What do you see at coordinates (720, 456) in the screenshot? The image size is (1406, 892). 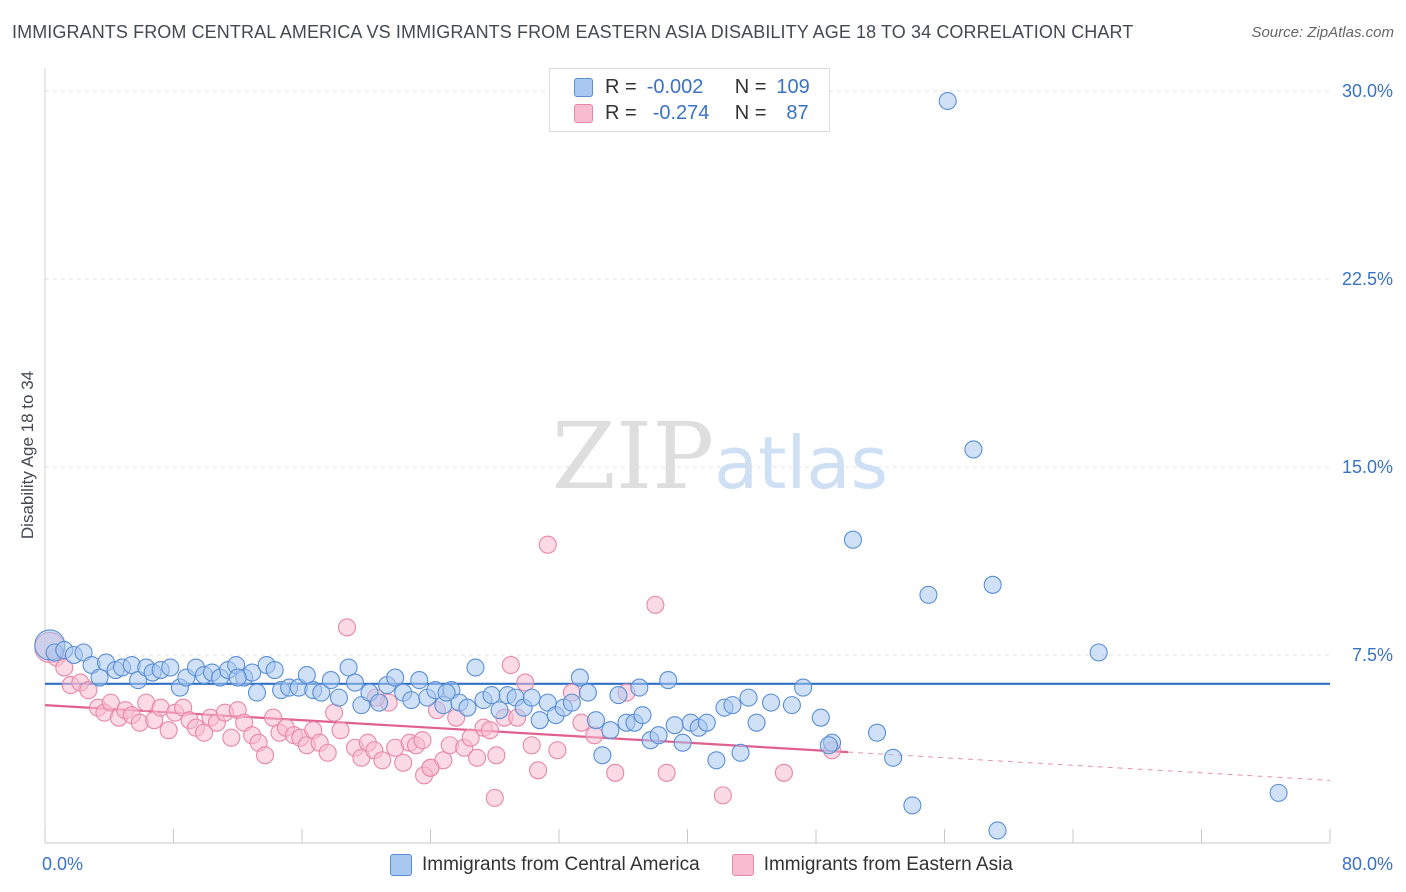 I see `watermark: ZIPatlas` at bounding box center [720, 456].